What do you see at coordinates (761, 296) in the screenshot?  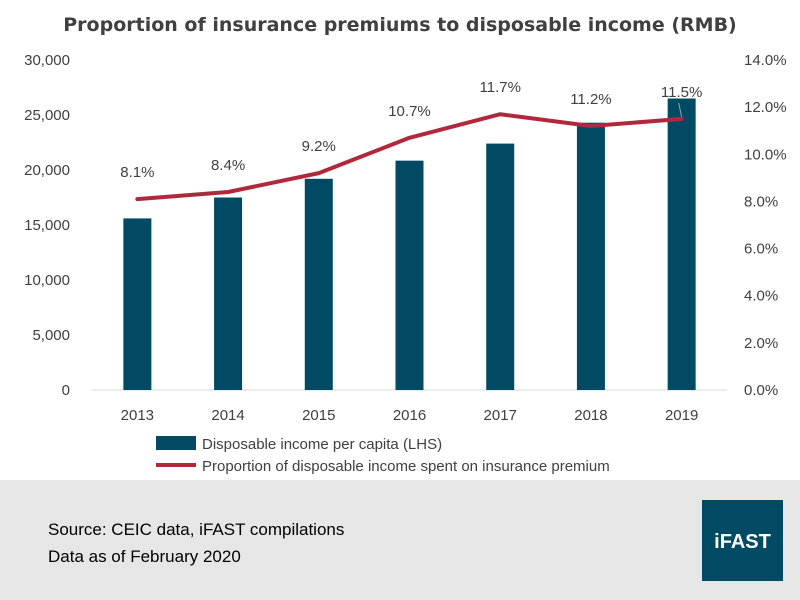 I see `right-tick-label: 4.0%` at bounding box center [761, 296].